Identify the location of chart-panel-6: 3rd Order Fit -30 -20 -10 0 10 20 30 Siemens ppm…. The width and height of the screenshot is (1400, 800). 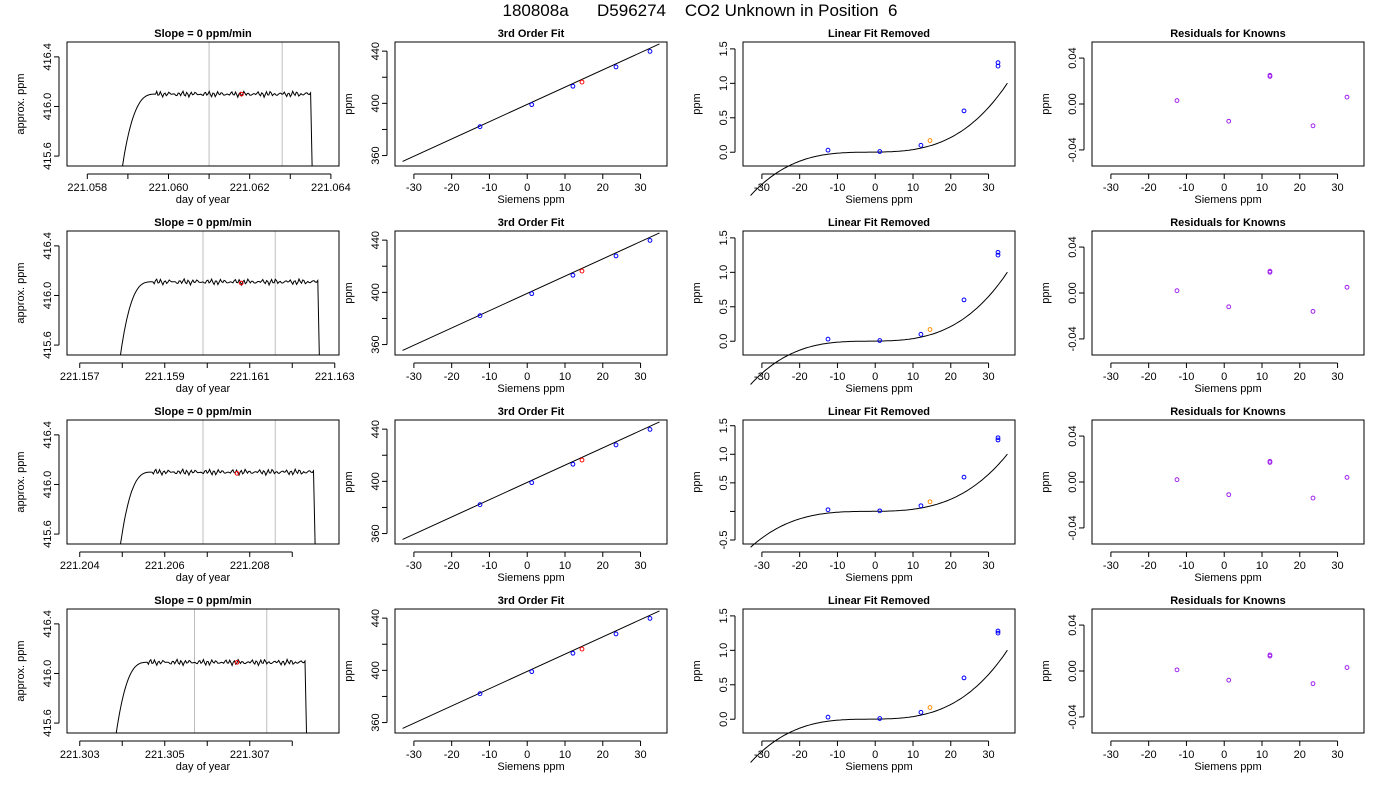
(505, 306).